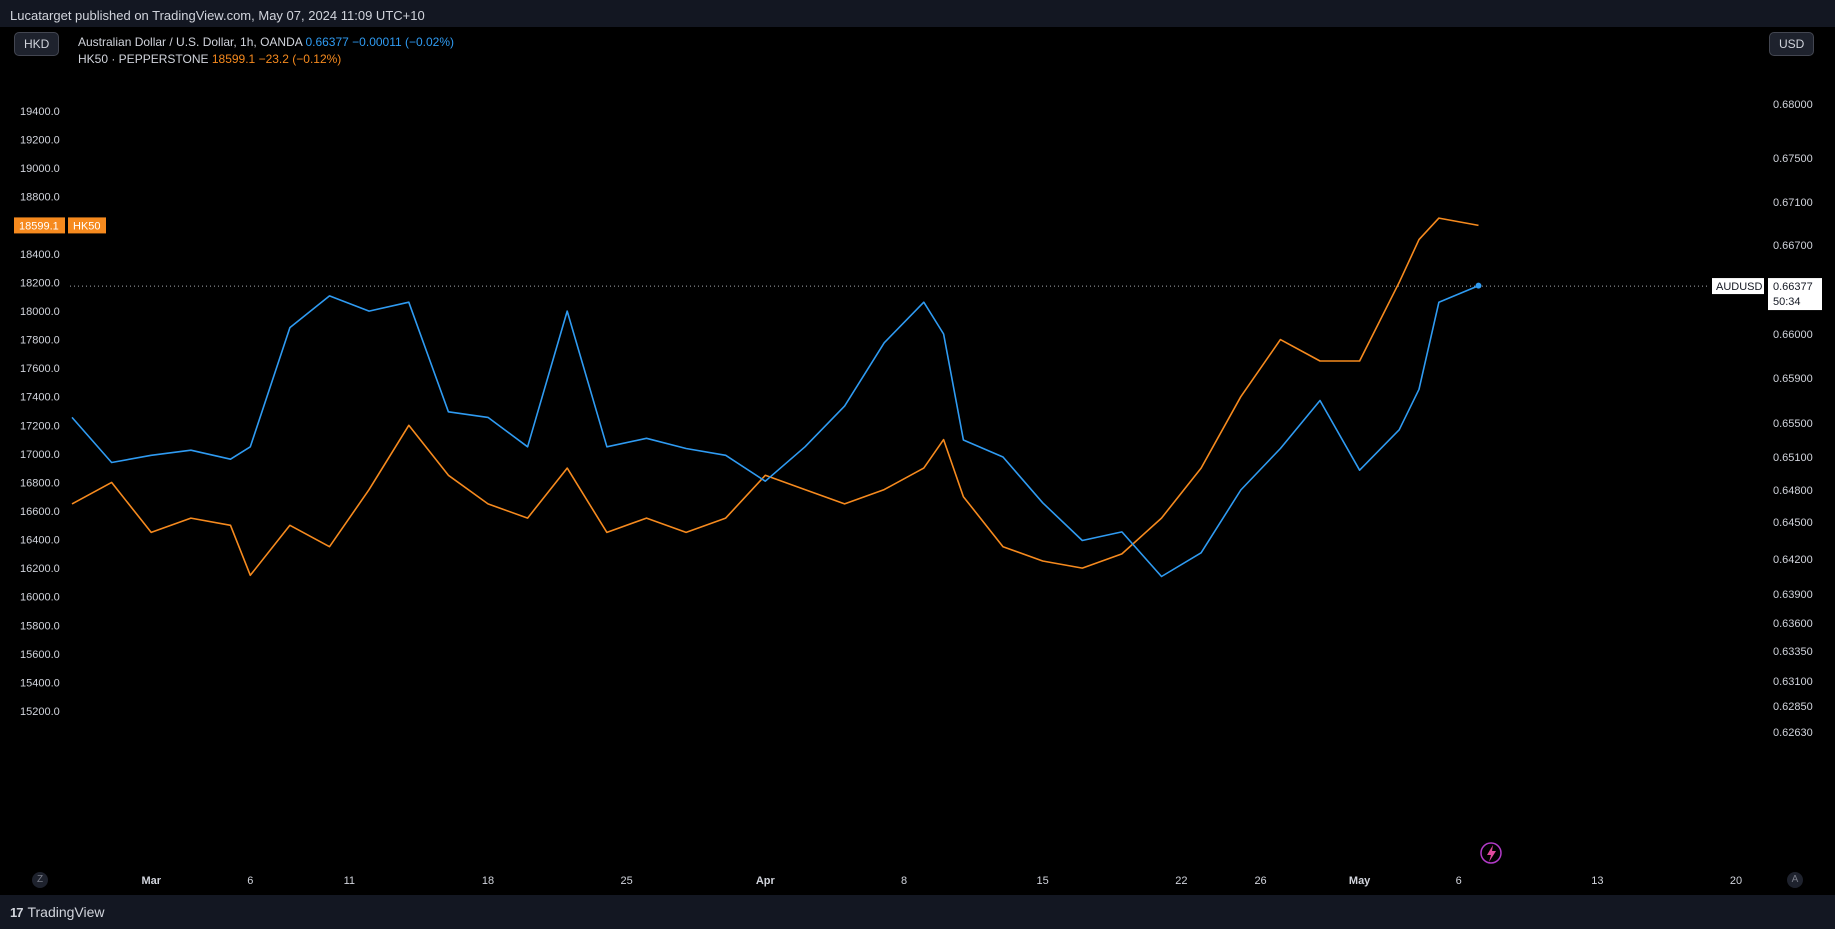 The width and height of the screenshot is (1835, 929). I want to click on time-axis-tick-label: Apr, so click(766, 881).